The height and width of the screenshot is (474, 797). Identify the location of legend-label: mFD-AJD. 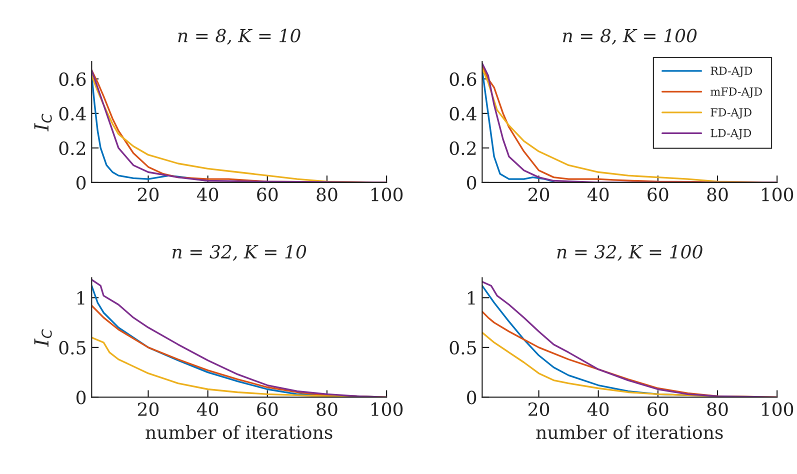
(736, 92).